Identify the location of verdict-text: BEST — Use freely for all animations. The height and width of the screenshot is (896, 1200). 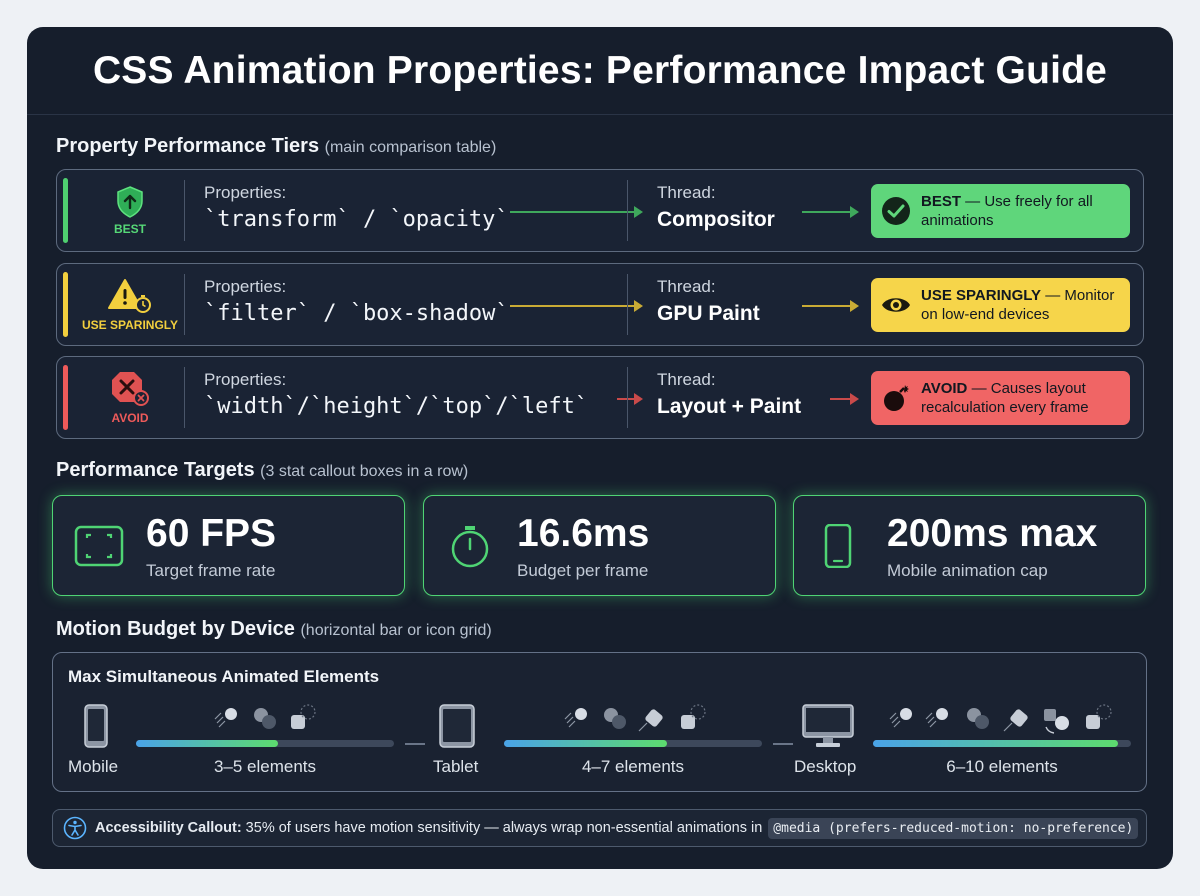
(1020, 211).